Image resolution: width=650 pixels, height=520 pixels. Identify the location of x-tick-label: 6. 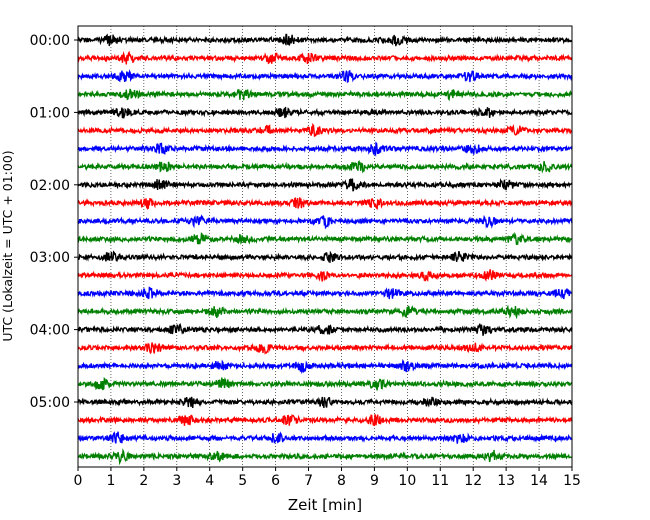
(275, 481).